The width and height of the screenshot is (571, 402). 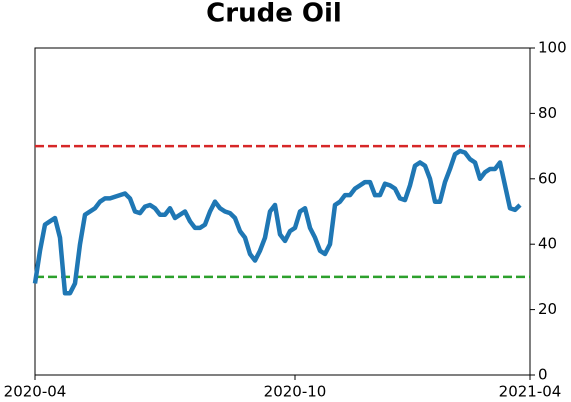 What do you see at coordinates (295, 392) in the screenshot?
I see `x-tick-label: 2020-10` at bounding box center [295, 392].